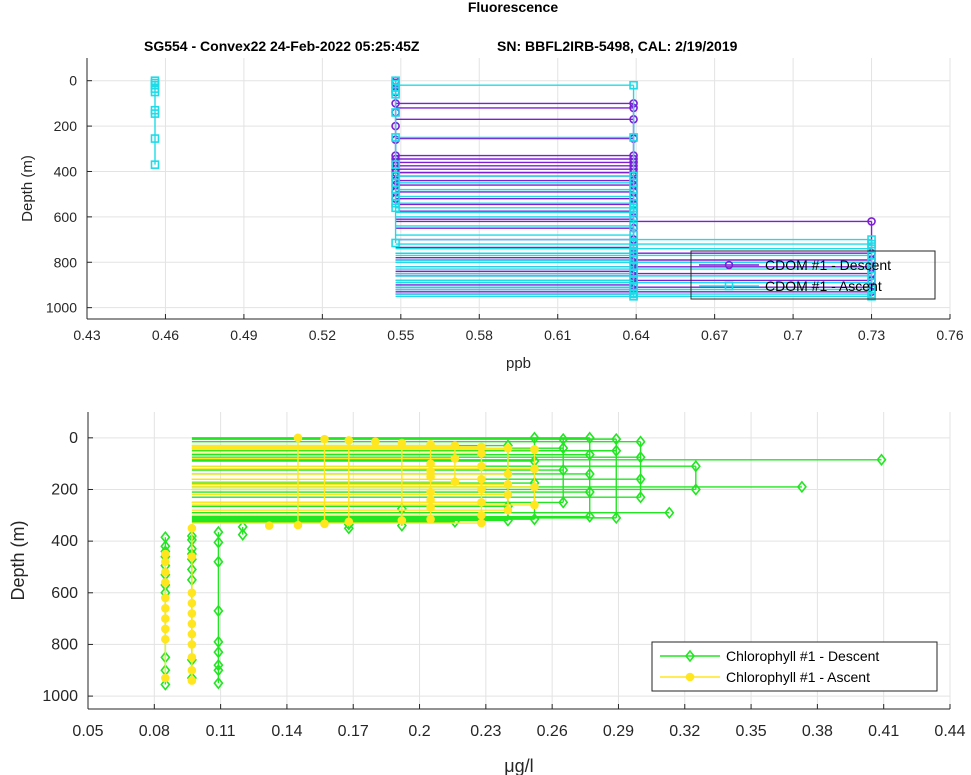 The image size is (971, 775). Describe the element at coordinates (221, 731) in the screenshot. I see `x-tick-label: 0.11` at that location.